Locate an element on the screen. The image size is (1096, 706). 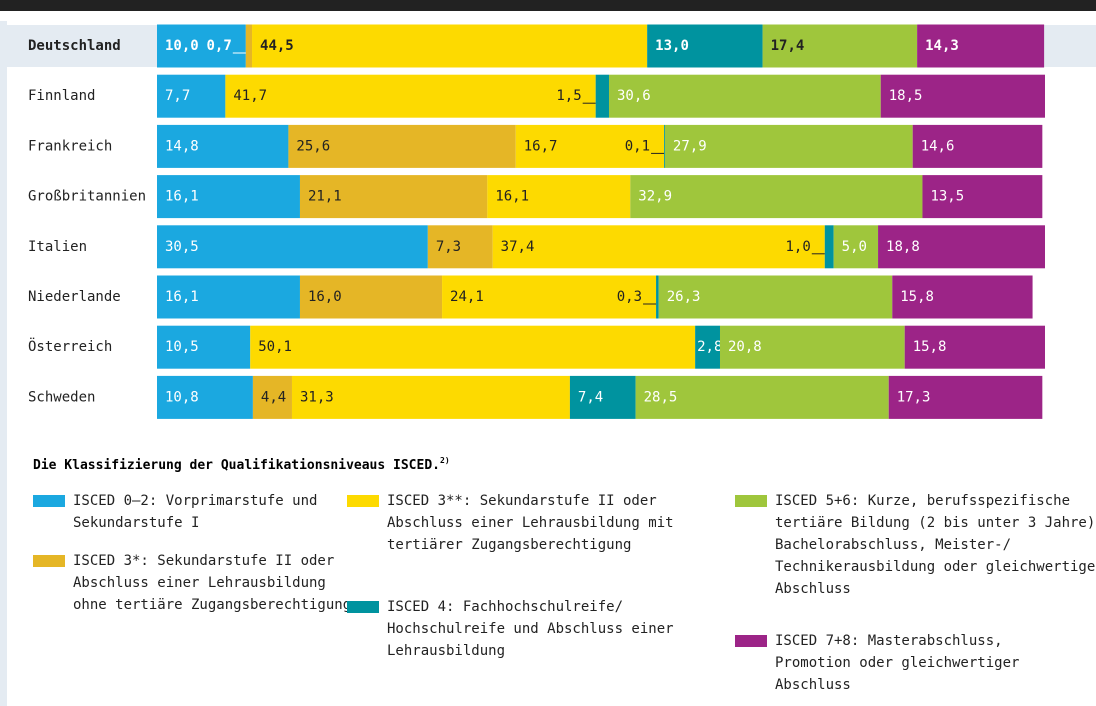
value-label: 30,6 is located at coordinates (634, 96).